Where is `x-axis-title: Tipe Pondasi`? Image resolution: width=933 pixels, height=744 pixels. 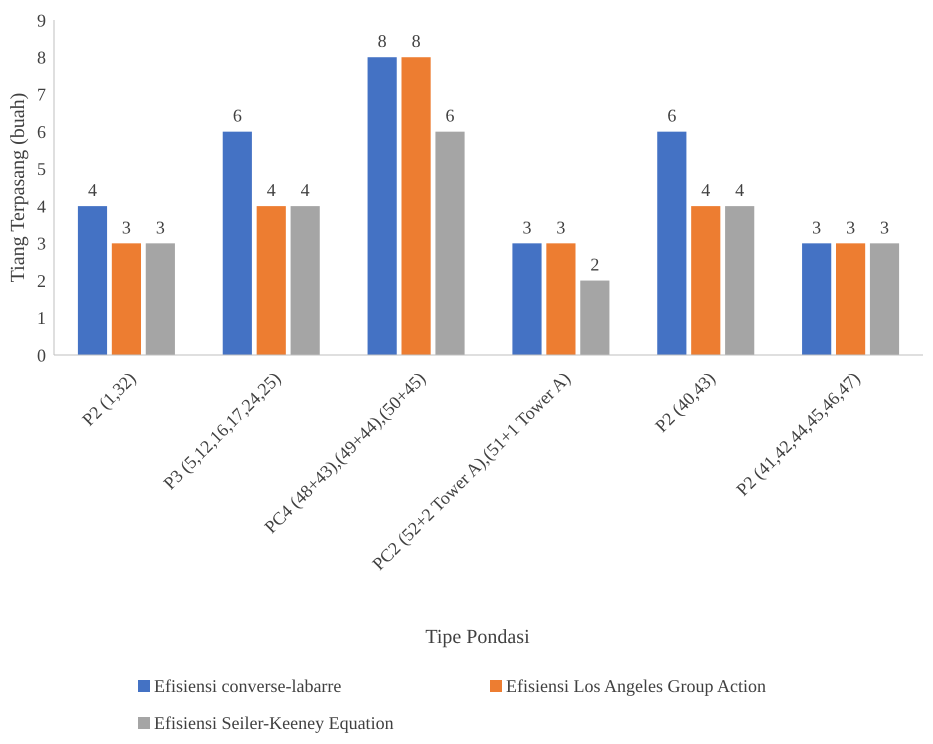
x-axis-title: Tipe Pondasi is located at coordinates (477, 637).